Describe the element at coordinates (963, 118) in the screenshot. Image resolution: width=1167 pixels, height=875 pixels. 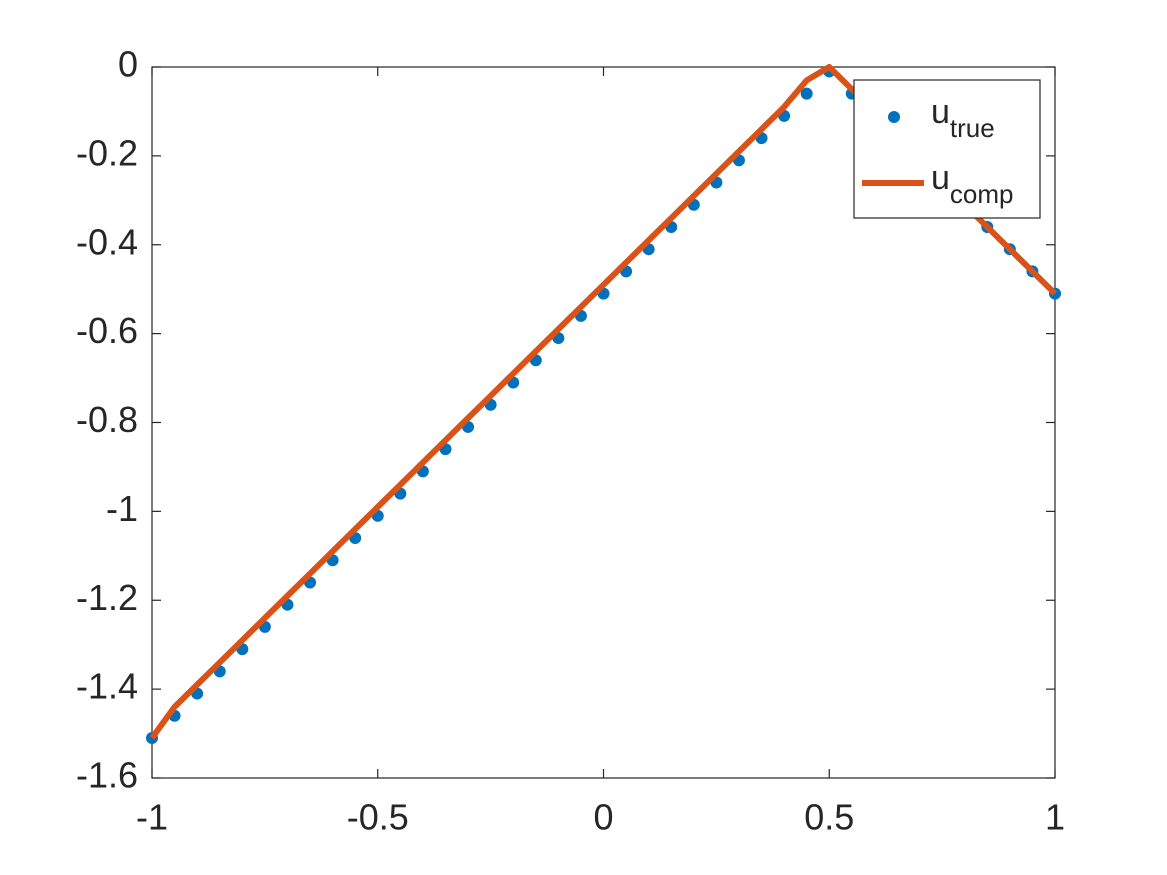
I see `legend-label: utrue` at that location.